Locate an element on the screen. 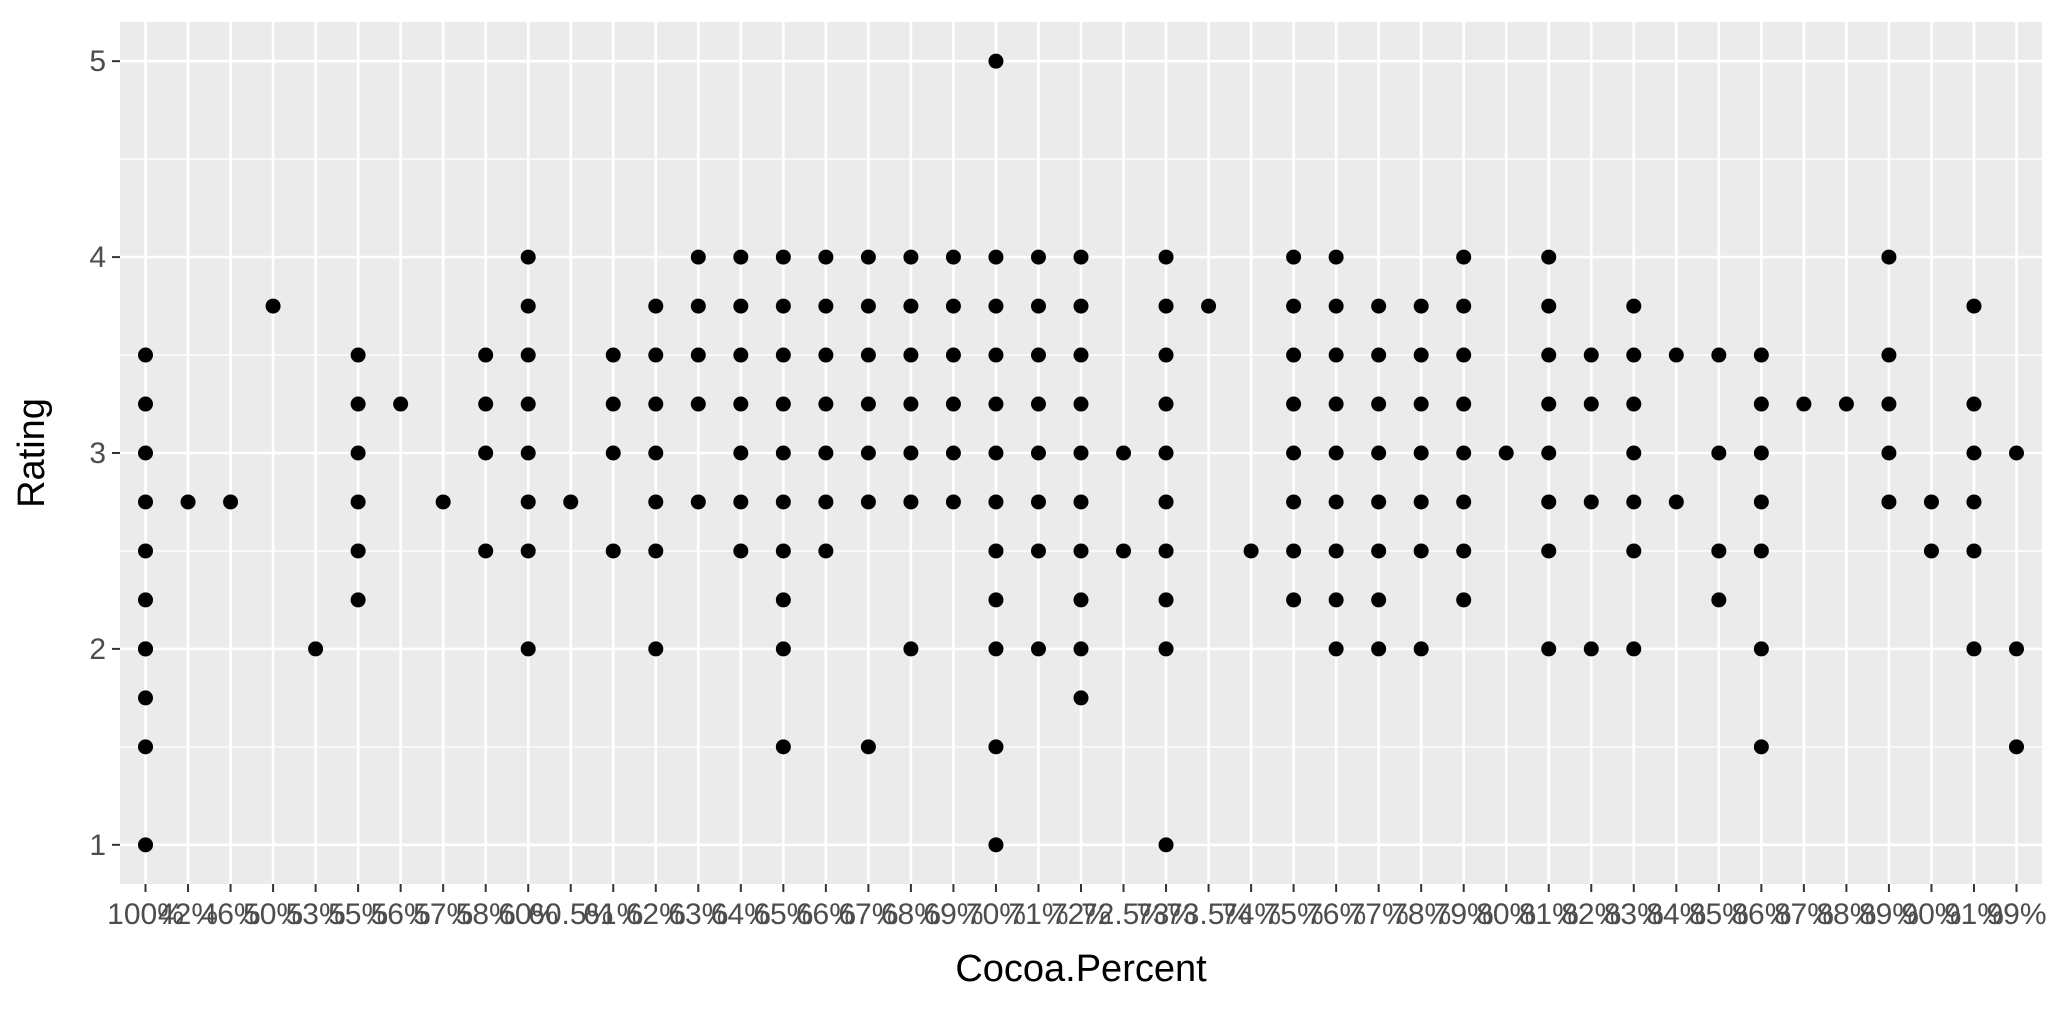  x-tick-label: 89% is located at coordinates (1889, 914).